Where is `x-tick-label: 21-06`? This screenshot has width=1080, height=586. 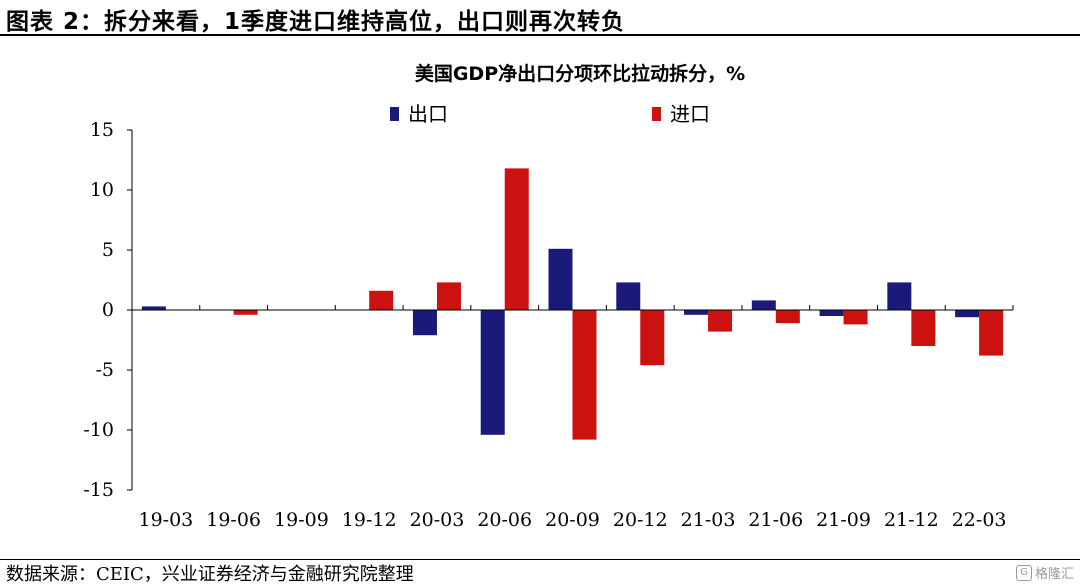 x-tick-label: 21-06 is located at coordinates (775, 520).